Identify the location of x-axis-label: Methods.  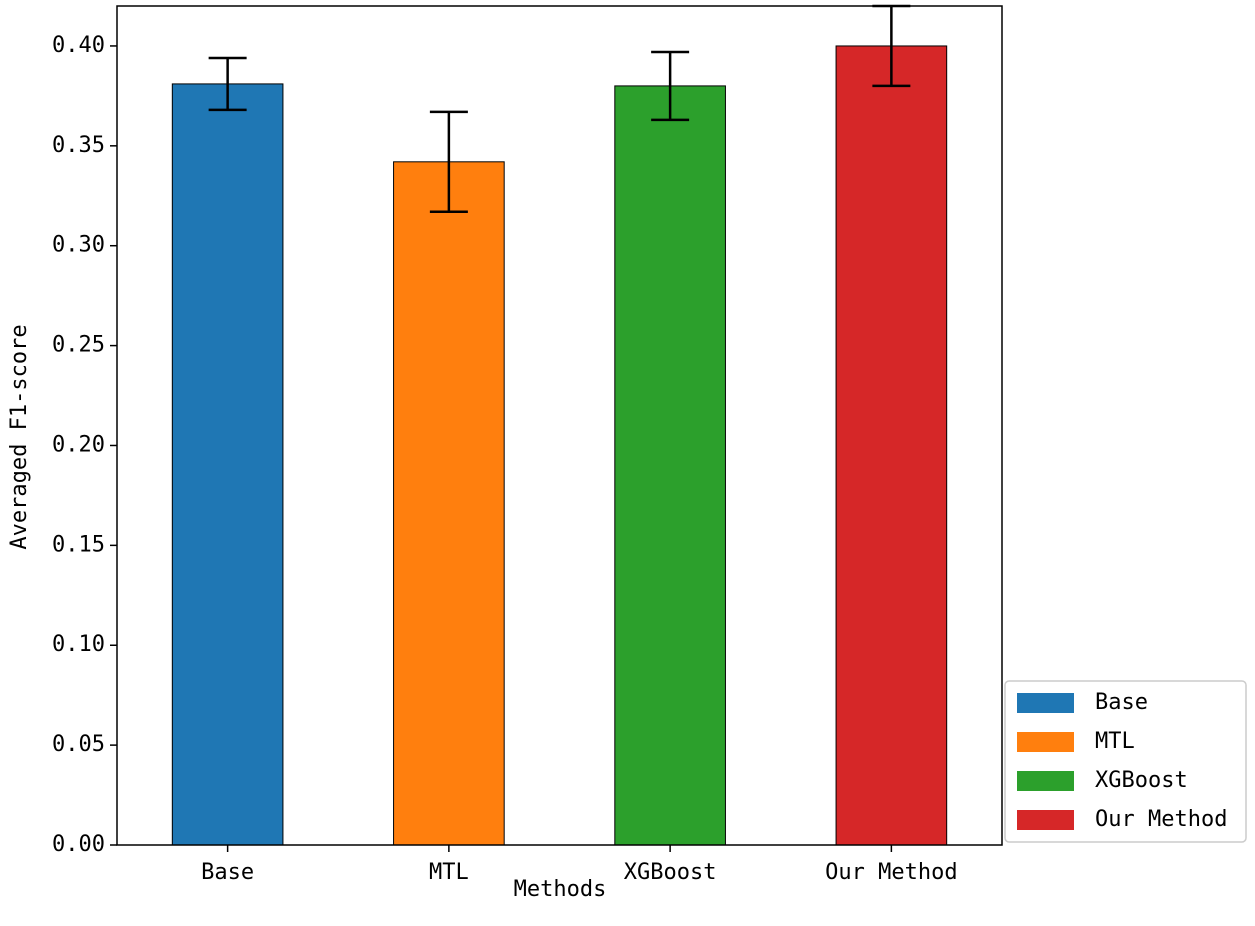
(560, 889).